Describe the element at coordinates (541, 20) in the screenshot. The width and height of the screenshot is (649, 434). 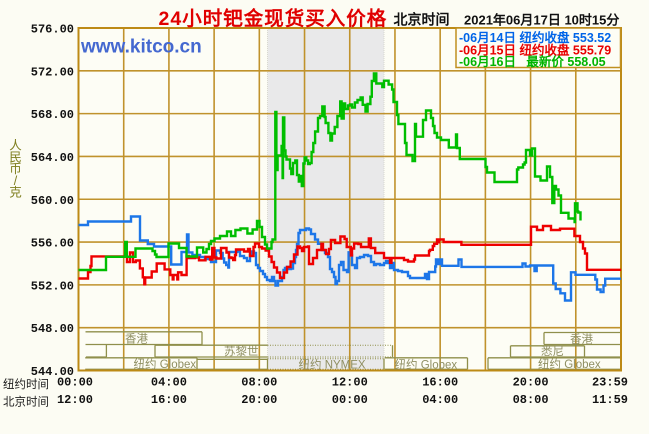
I see `svg-text: 2021年06月17日 10时15分` at that location.